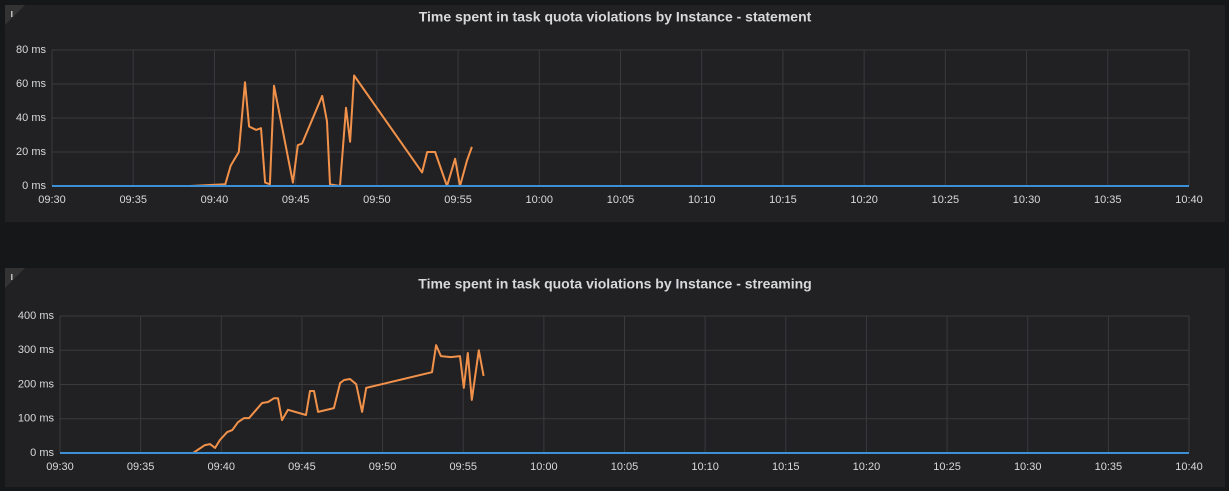  I want to click on y-tick-label: 80 ms, so click(31, 50).